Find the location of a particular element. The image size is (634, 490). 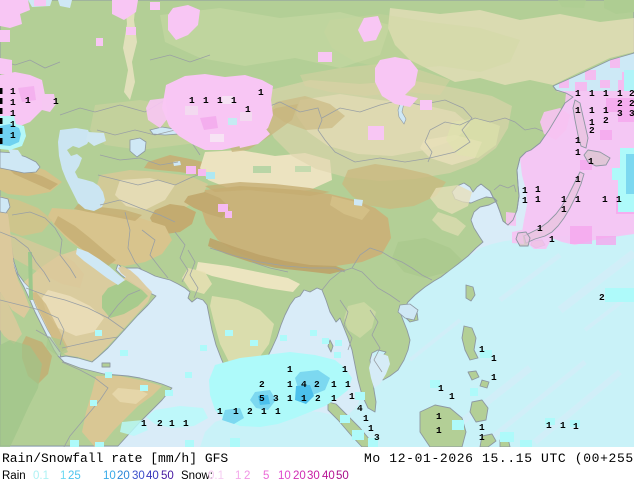

svg-text: 5 is located at coordinates (262, 398).